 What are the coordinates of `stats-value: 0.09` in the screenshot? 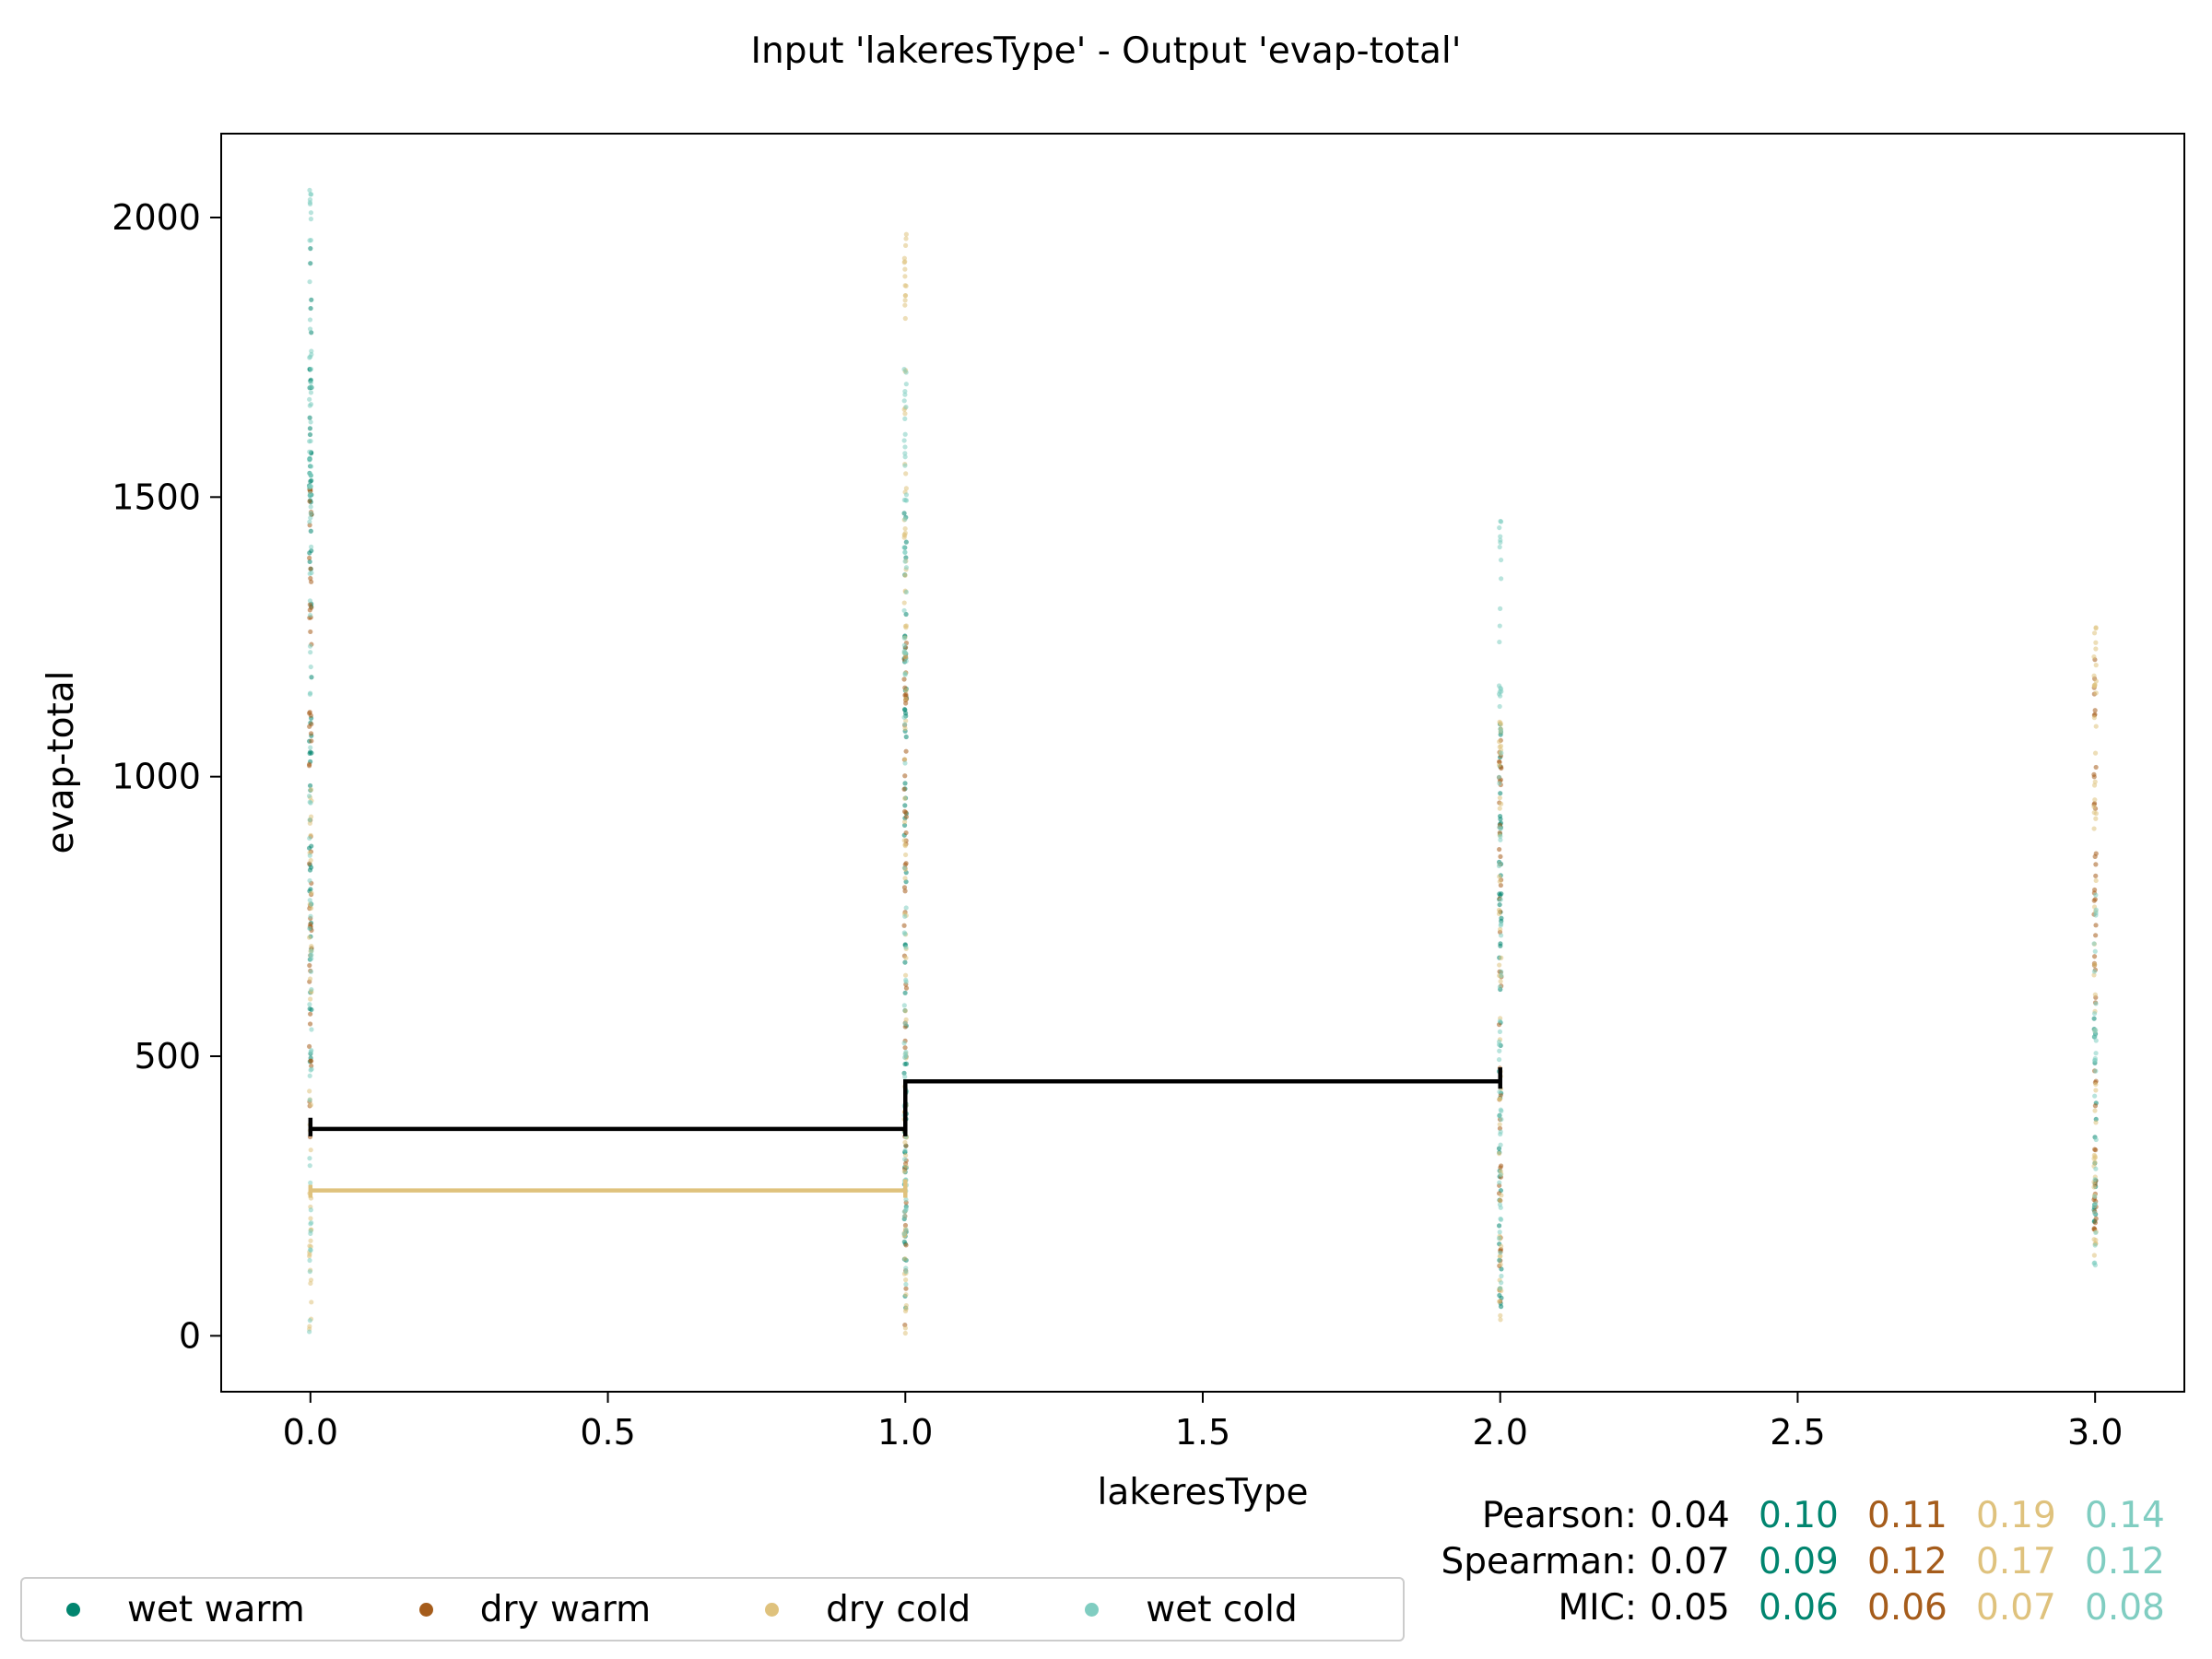 It's located at (1799, 1562).